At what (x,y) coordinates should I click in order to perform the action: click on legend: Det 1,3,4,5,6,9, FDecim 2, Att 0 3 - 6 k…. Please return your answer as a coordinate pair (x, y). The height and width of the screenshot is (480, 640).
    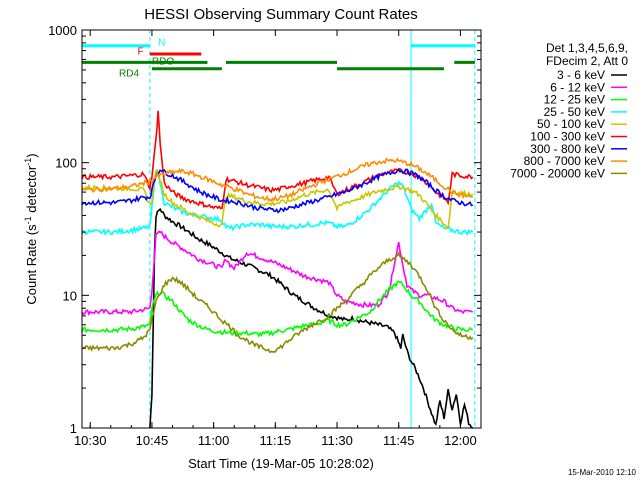
    Looking at the image, I should click on (569, 110).